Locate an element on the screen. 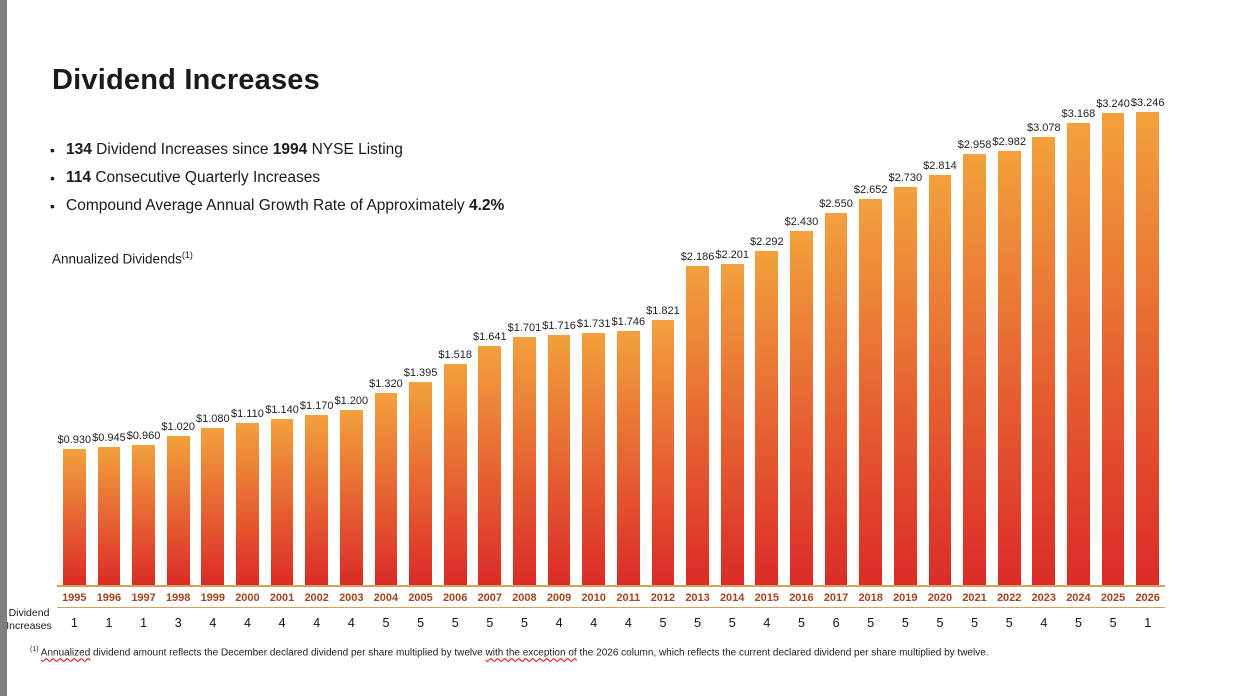 The height and width of the screenshot is (696, 1237). bar-value-label: $0.960 is located at coordinates (143, 436).